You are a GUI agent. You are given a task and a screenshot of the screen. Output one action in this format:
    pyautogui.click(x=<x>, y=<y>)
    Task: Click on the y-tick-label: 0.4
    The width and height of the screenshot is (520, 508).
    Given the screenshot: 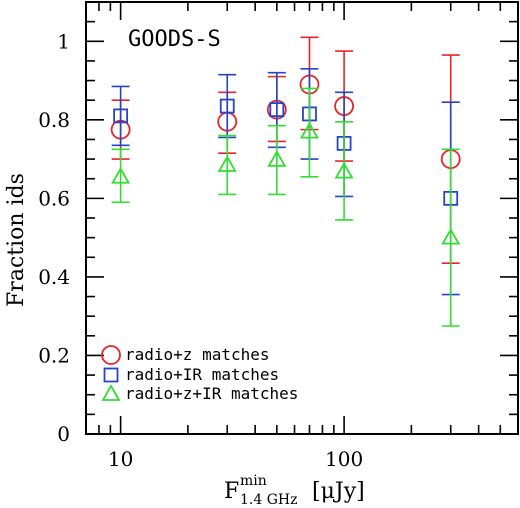 What is the action you would take?
    pyautogui.click(x=54, y=277)
    